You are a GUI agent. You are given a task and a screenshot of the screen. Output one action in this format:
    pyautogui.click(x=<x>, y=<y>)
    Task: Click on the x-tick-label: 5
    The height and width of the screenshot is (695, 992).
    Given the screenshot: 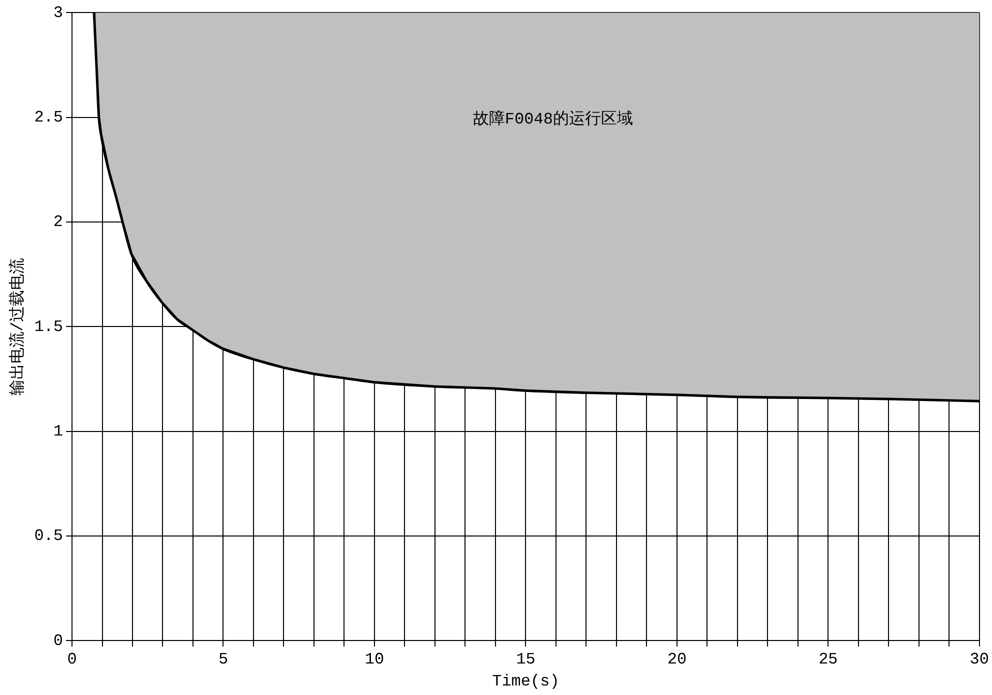 What is the action you would take?
    pyautogui.click(x=223, y=659)
    